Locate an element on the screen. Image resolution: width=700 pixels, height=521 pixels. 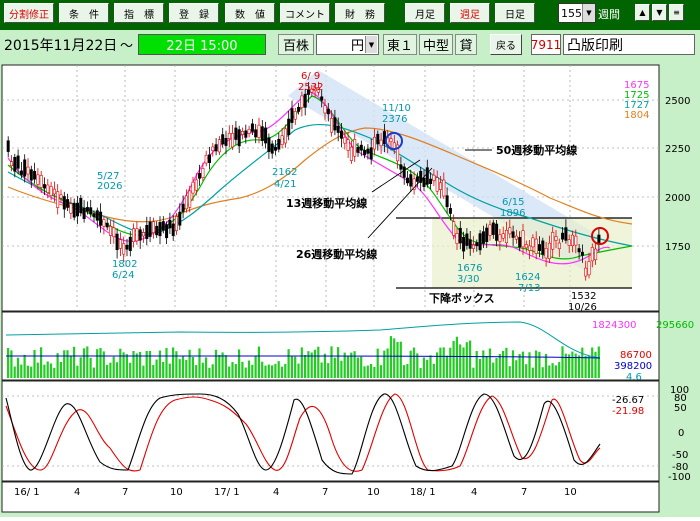
split-adjust-button: 分割修正 is located at coordinates (29, 13).